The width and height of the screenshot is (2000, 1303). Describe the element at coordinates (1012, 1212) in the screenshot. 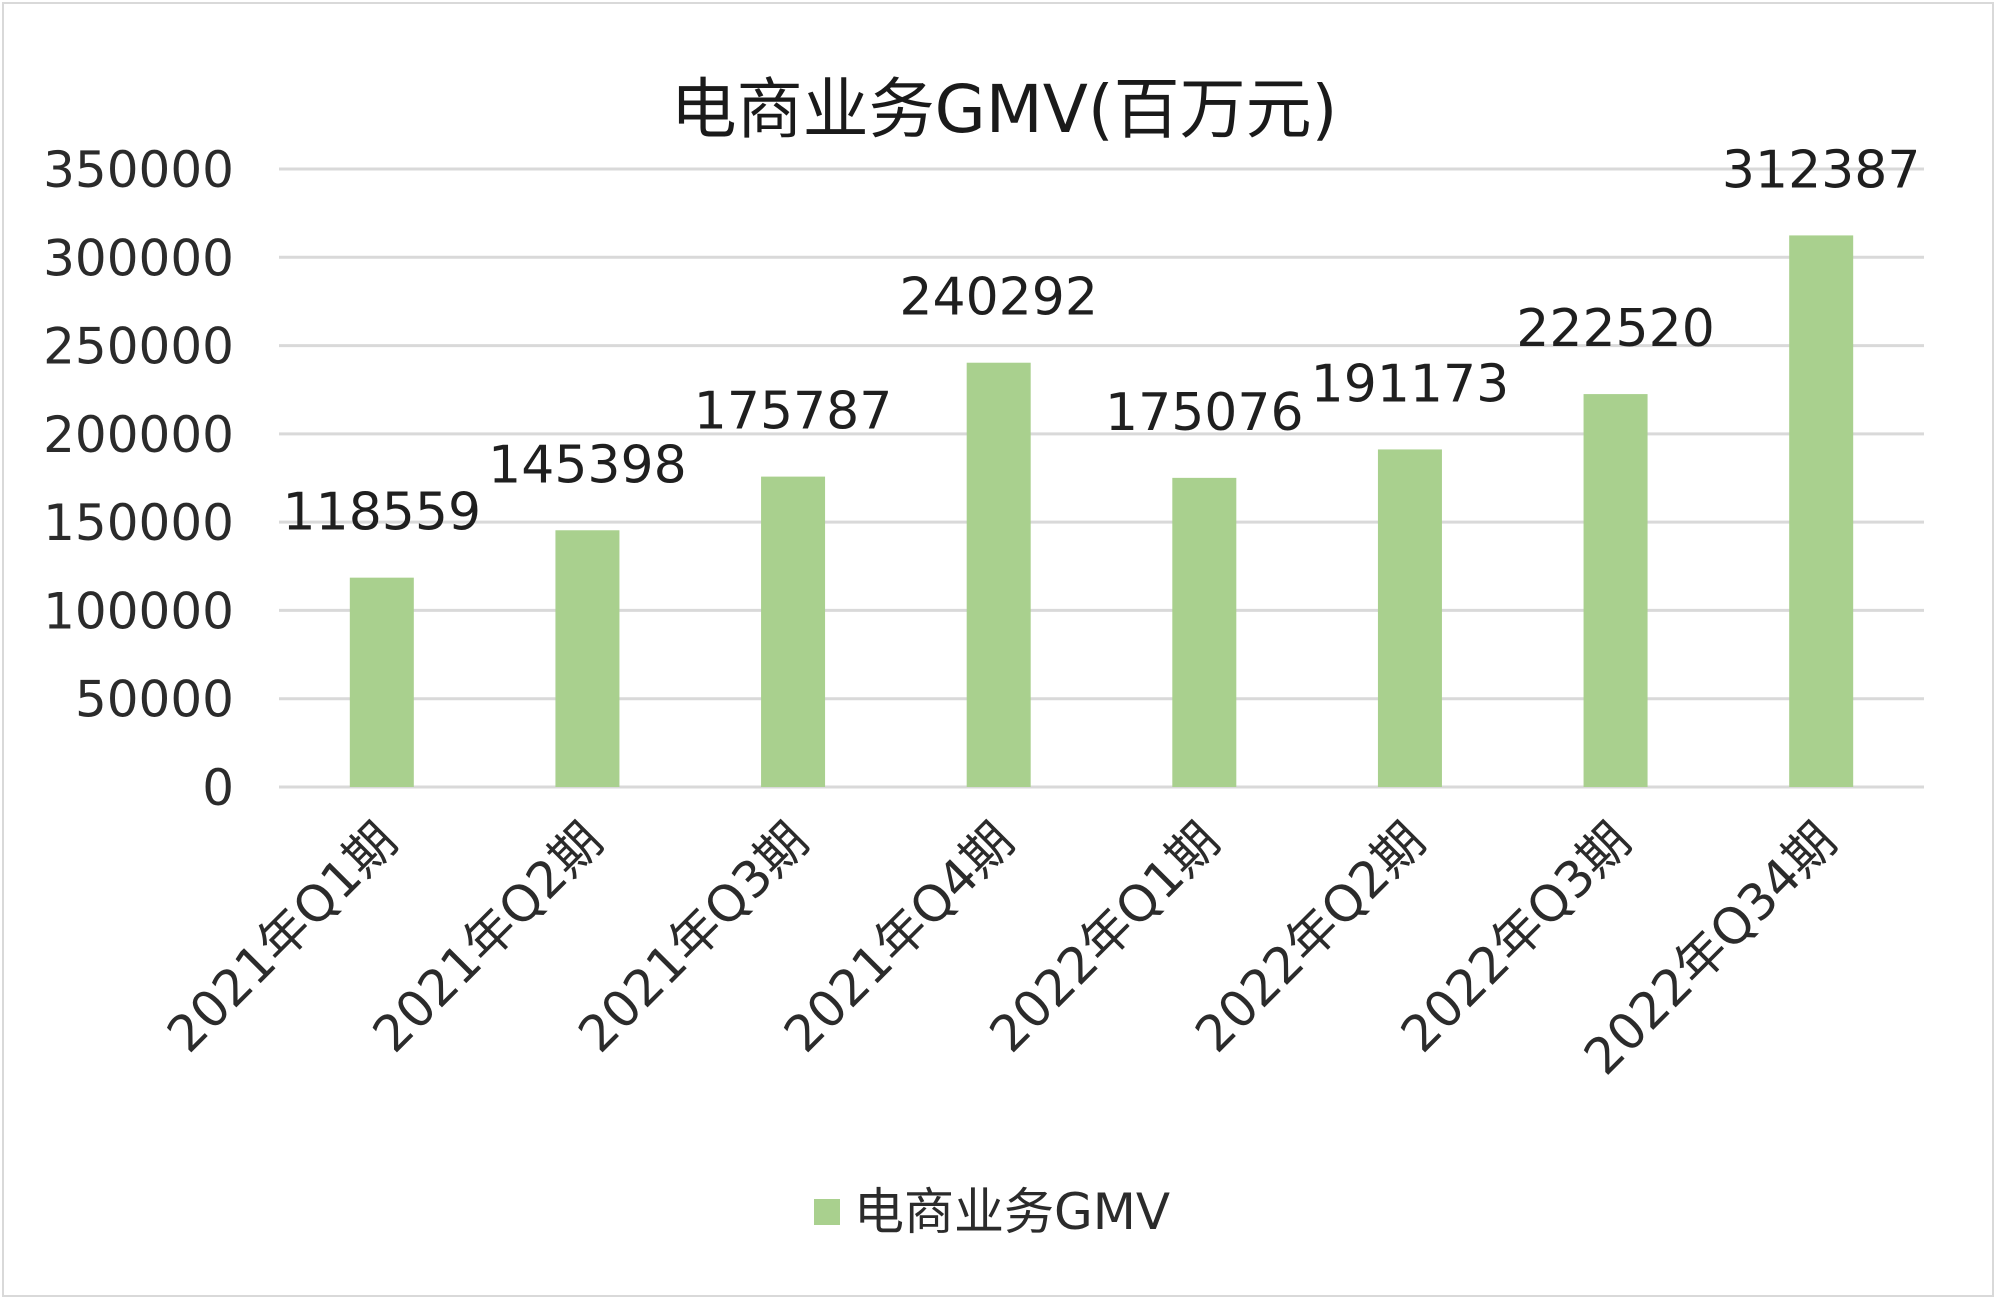

I see `legend-label: 电商业务GMV` at that location.